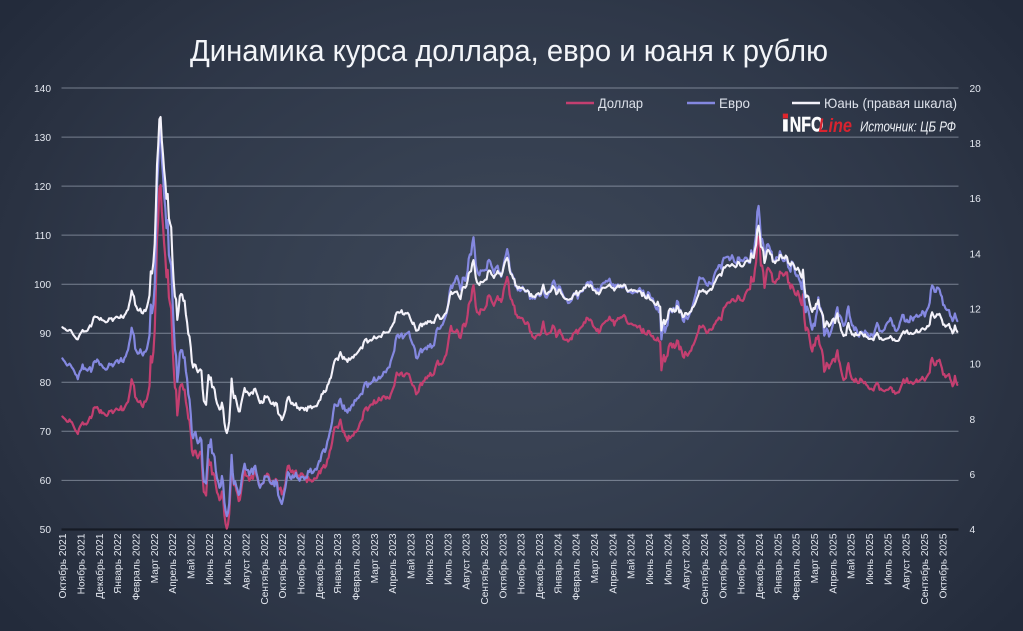 The image size is (1023, 631). Describe the element at coordinates (976, 365) in the screenshot. I see `svg-text: 10` at that location.